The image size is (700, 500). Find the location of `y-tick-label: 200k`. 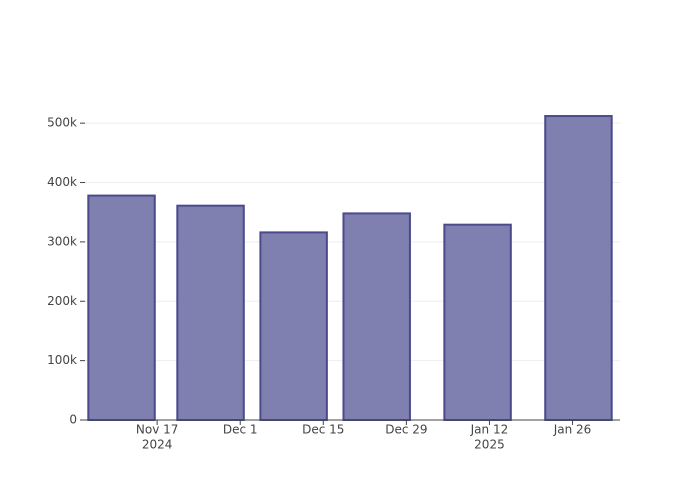

y-tick-label: 200k is located at coordinates (62, 301).